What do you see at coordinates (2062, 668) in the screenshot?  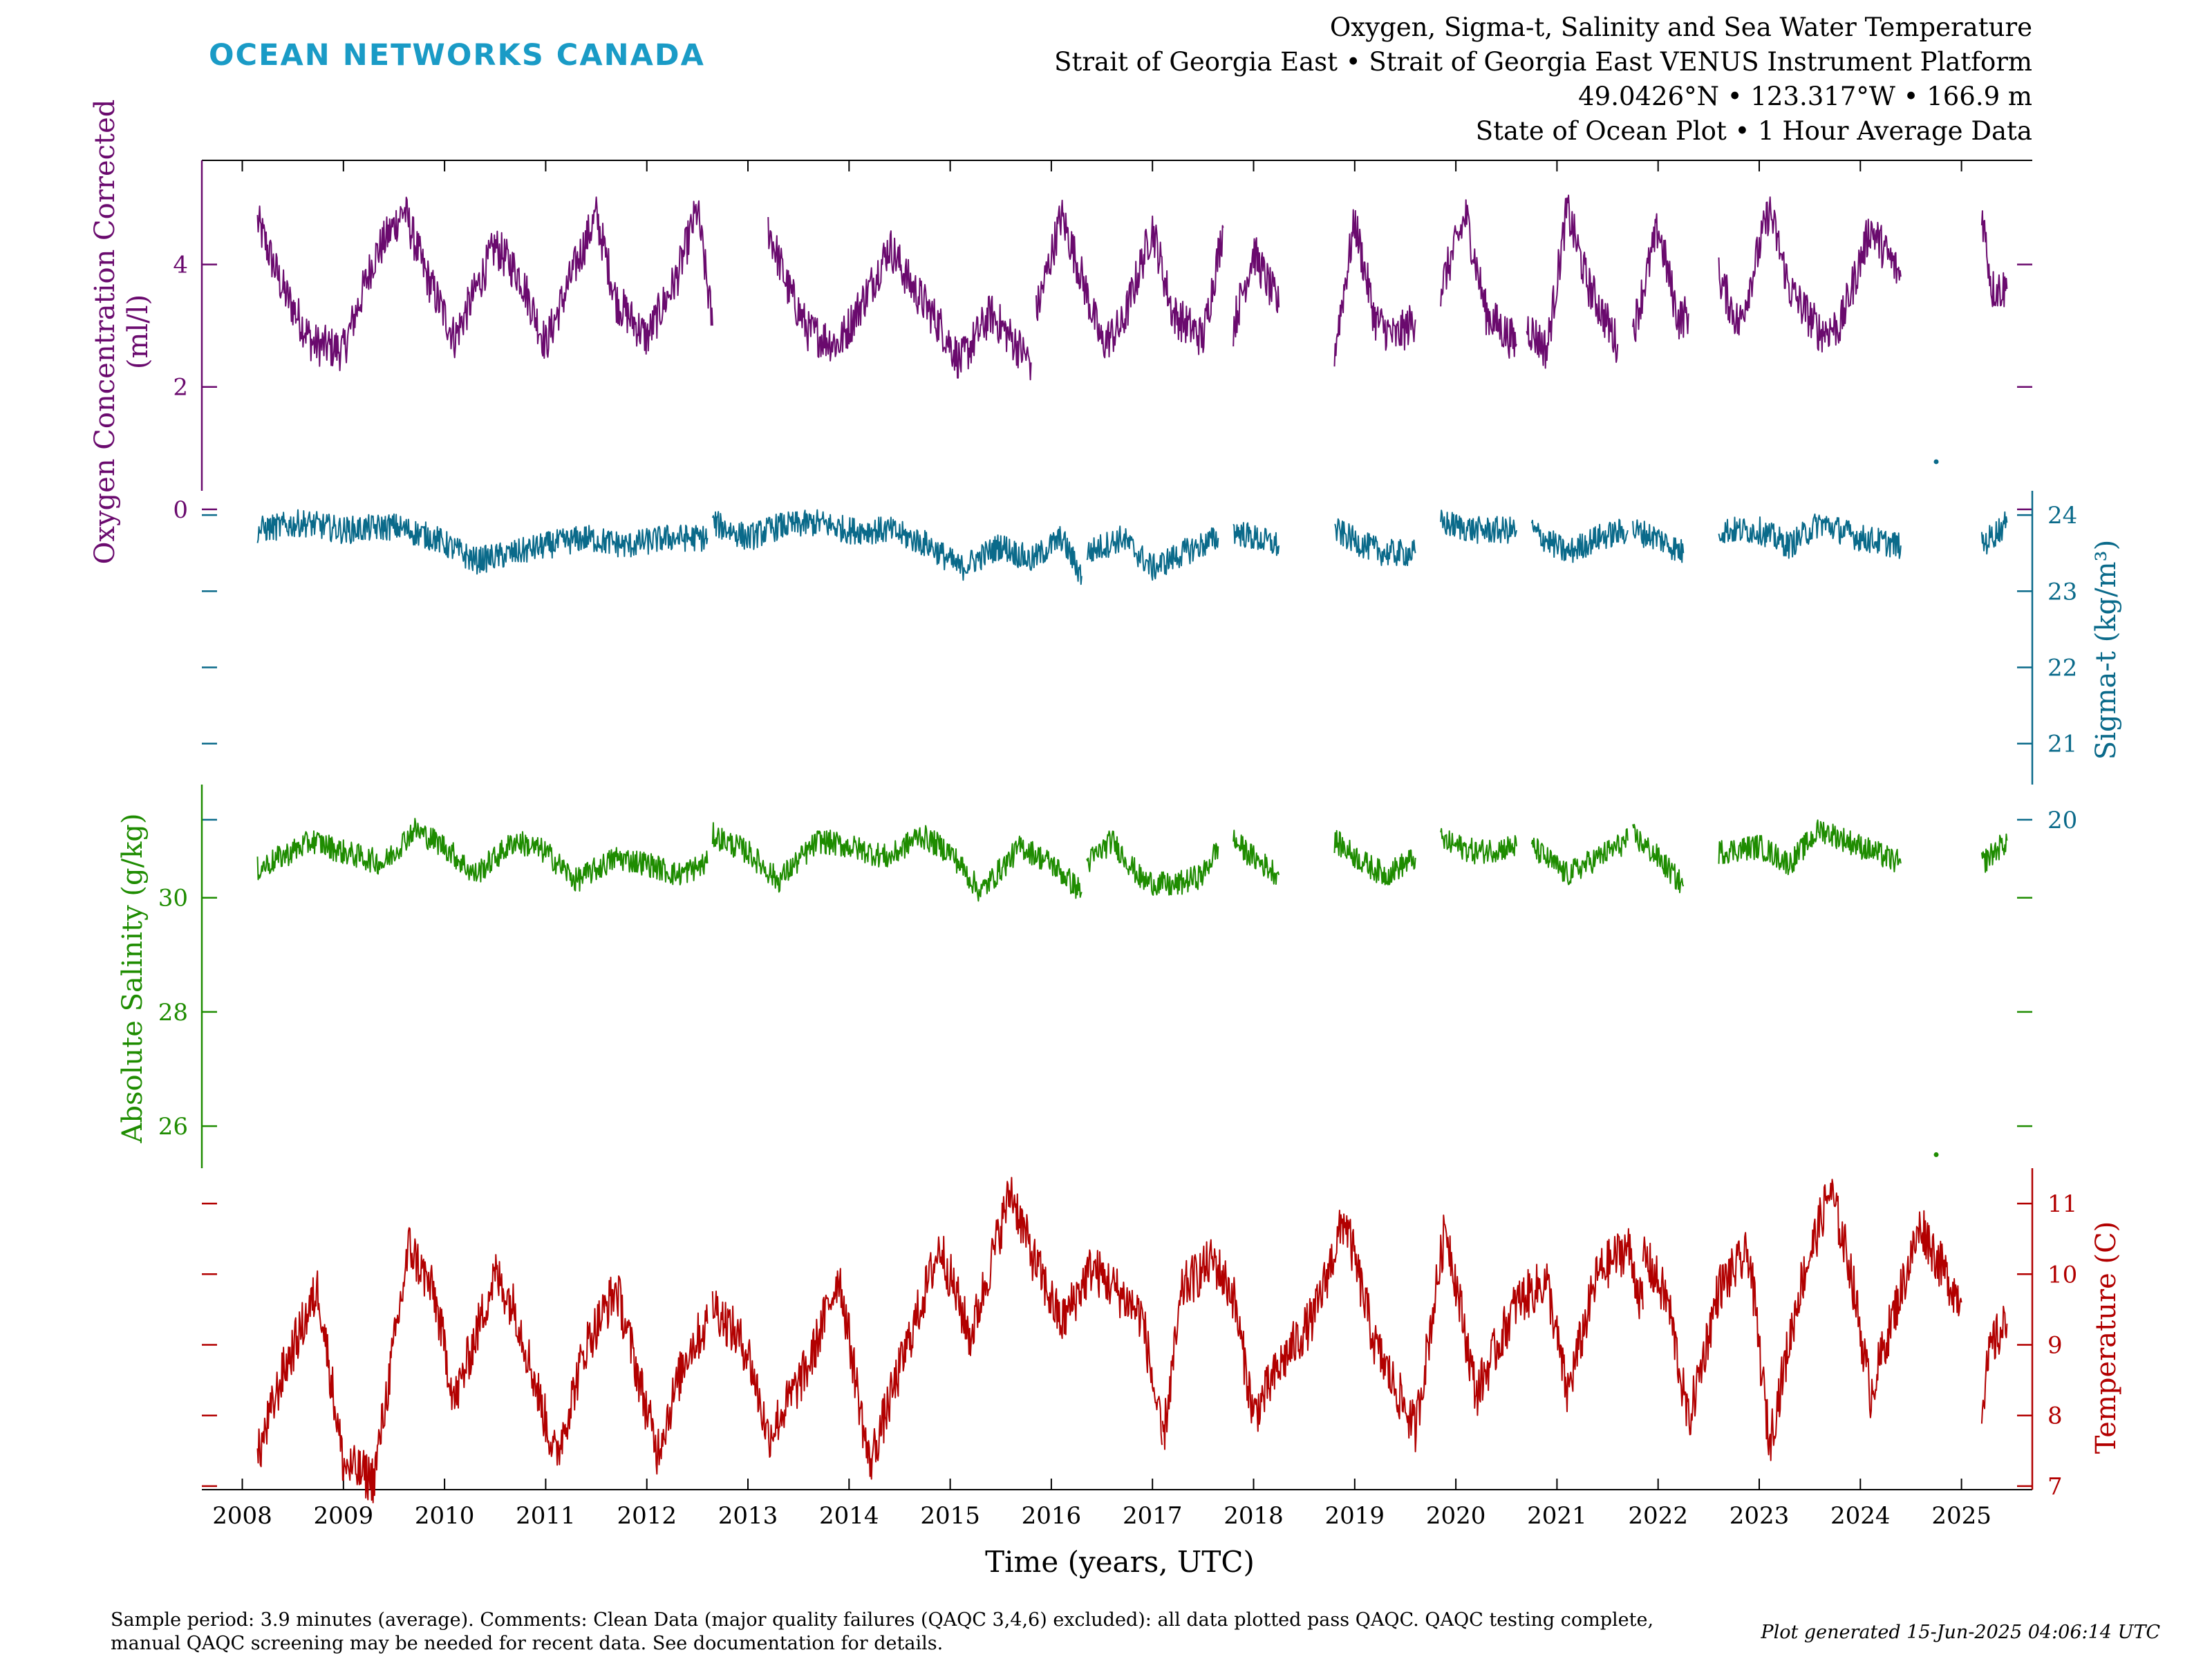 I see `y-tick-label: 22` at bounding box center [2062, 668].